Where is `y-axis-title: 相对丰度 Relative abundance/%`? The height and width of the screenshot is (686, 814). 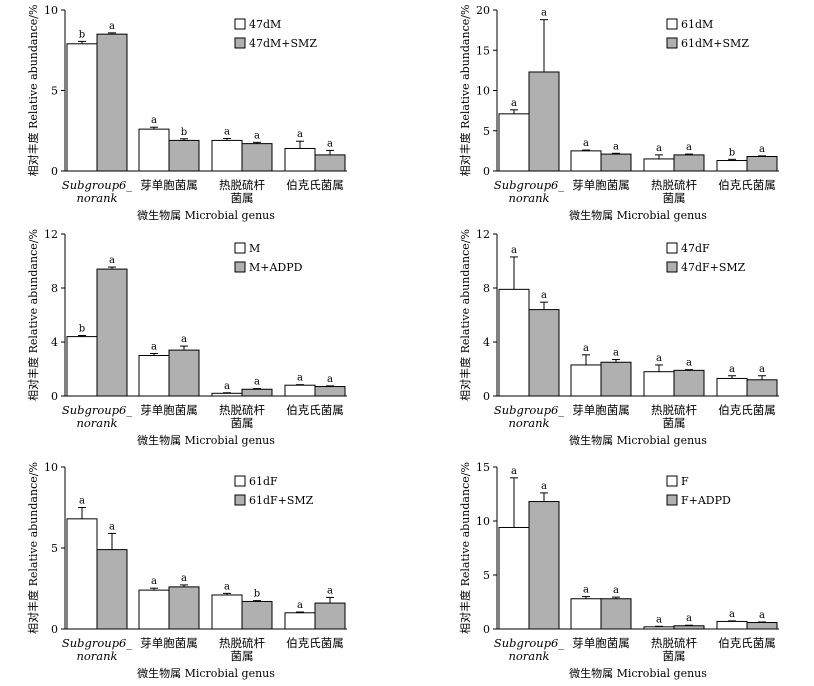 y-axis-title: 相对丰度 Relative abundance/% is located at coordinates (465, 548).